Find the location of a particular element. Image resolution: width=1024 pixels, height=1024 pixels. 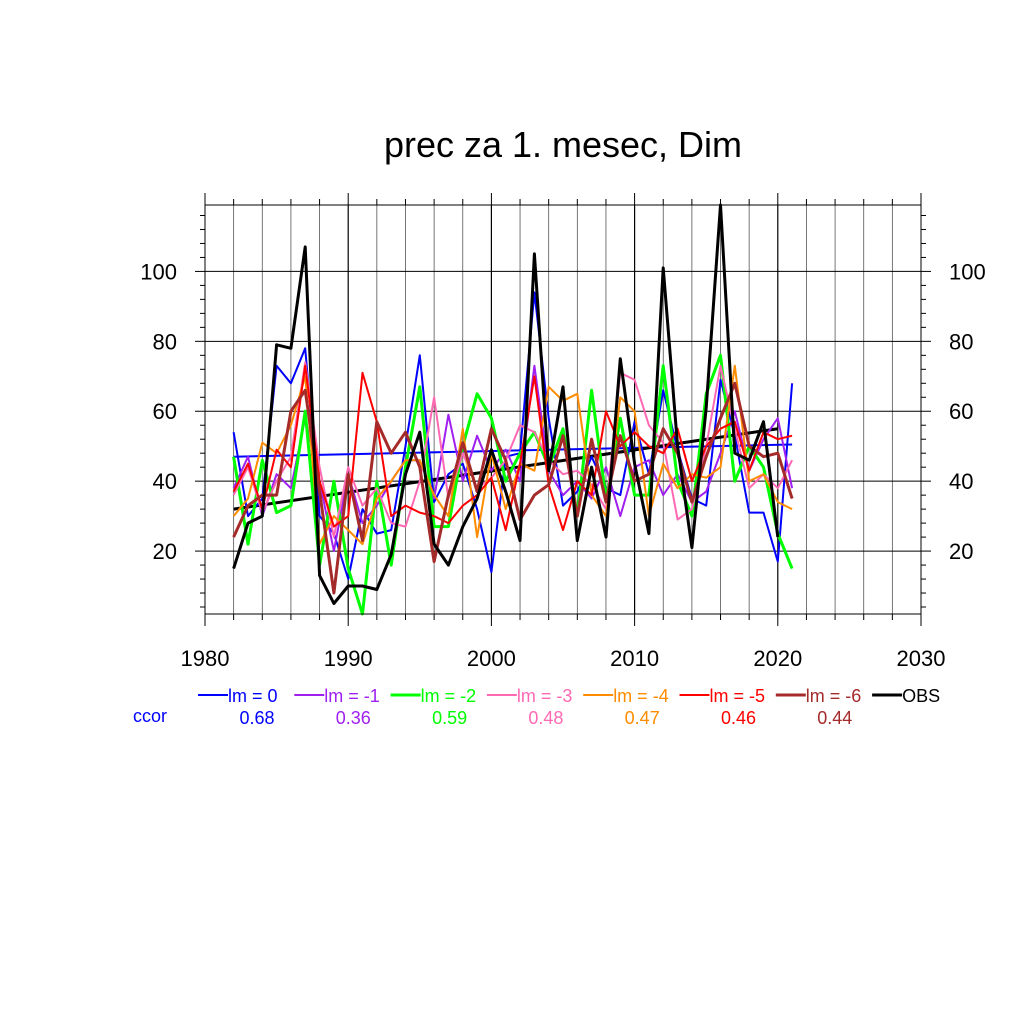

y-tick-label-left: 60 is located at coordinates (165, 411).